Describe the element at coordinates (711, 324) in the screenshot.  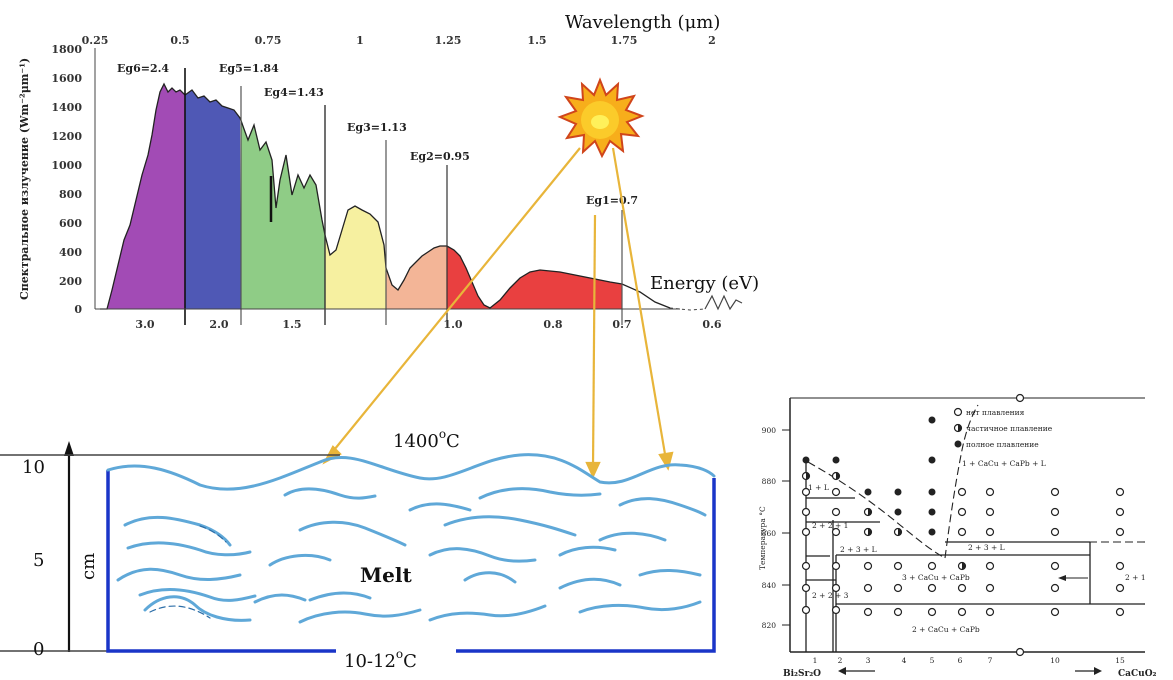
I see `bottom-tick: 0.6` at that location.